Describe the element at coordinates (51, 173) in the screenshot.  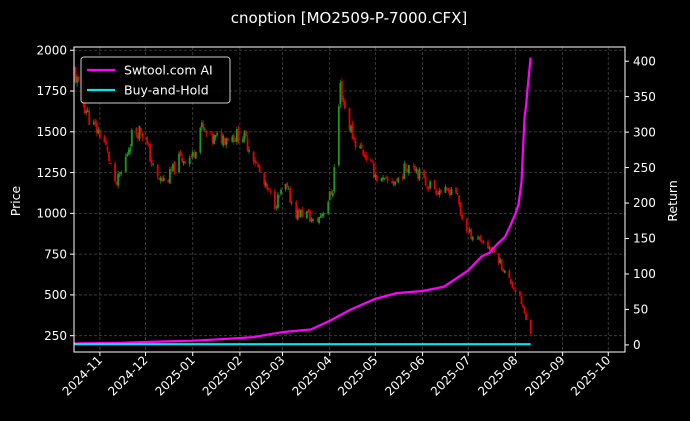
I see `y-tick-label-left: 1250` at that location.